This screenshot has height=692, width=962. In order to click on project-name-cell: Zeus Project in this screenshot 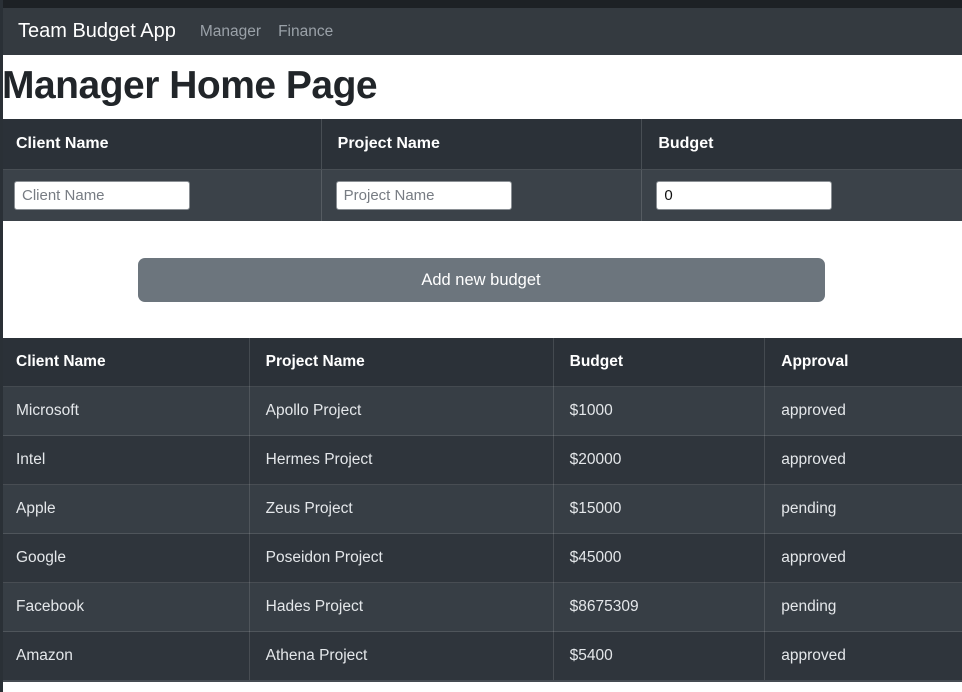, I will do `click(401, 509)`.